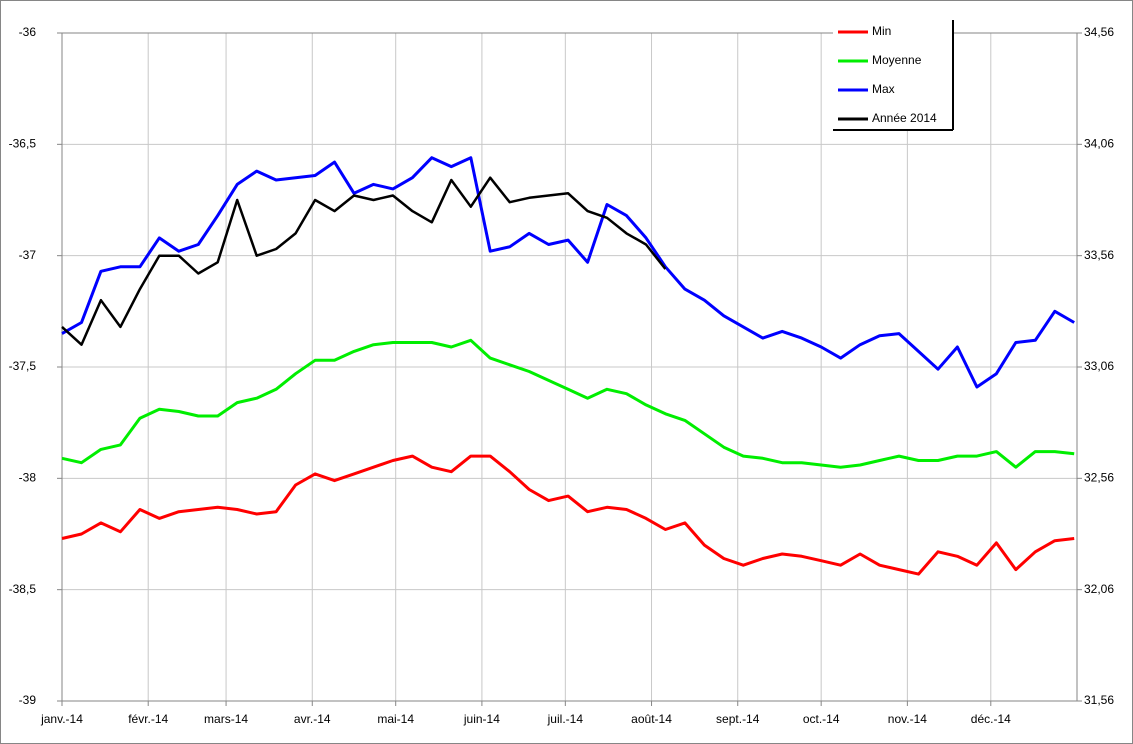 This screenshot has height=744, width=1133. Describe the element at coordinates (1099, 478) in the screenshot. I see `y2-tick-label: 32,56` at that location.